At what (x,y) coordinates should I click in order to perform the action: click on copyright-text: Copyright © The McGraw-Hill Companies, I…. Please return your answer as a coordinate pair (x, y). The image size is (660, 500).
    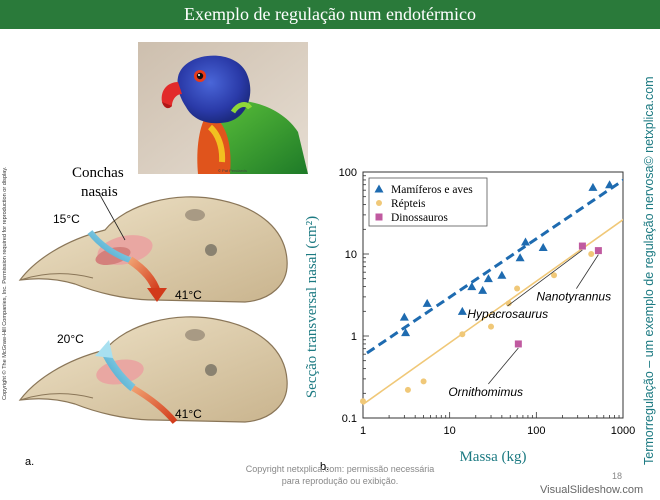
    Looking at the image, I should click on (5, 283).